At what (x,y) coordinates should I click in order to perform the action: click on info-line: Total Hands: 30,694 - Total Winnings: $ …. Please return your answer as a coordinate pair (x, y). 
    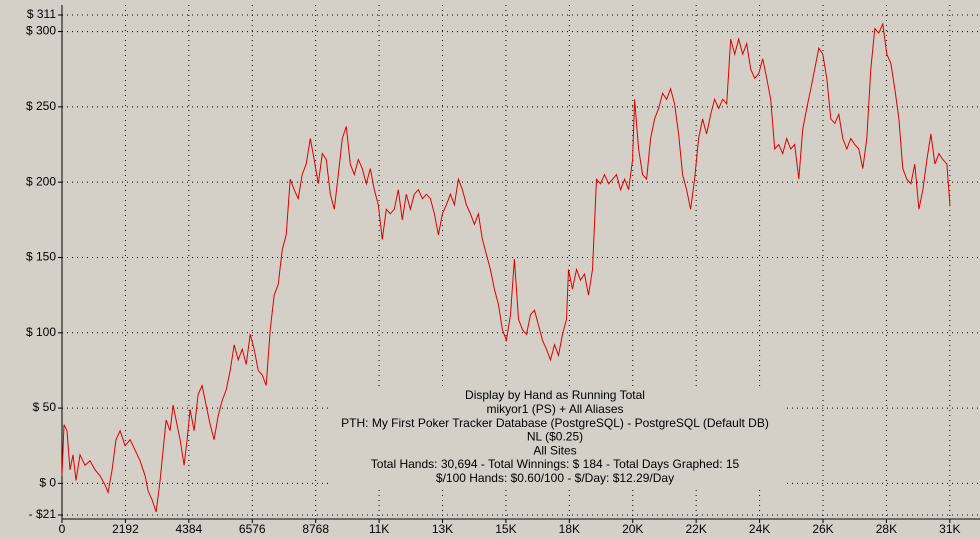
    Looking at the image, I should click on (555, 464).